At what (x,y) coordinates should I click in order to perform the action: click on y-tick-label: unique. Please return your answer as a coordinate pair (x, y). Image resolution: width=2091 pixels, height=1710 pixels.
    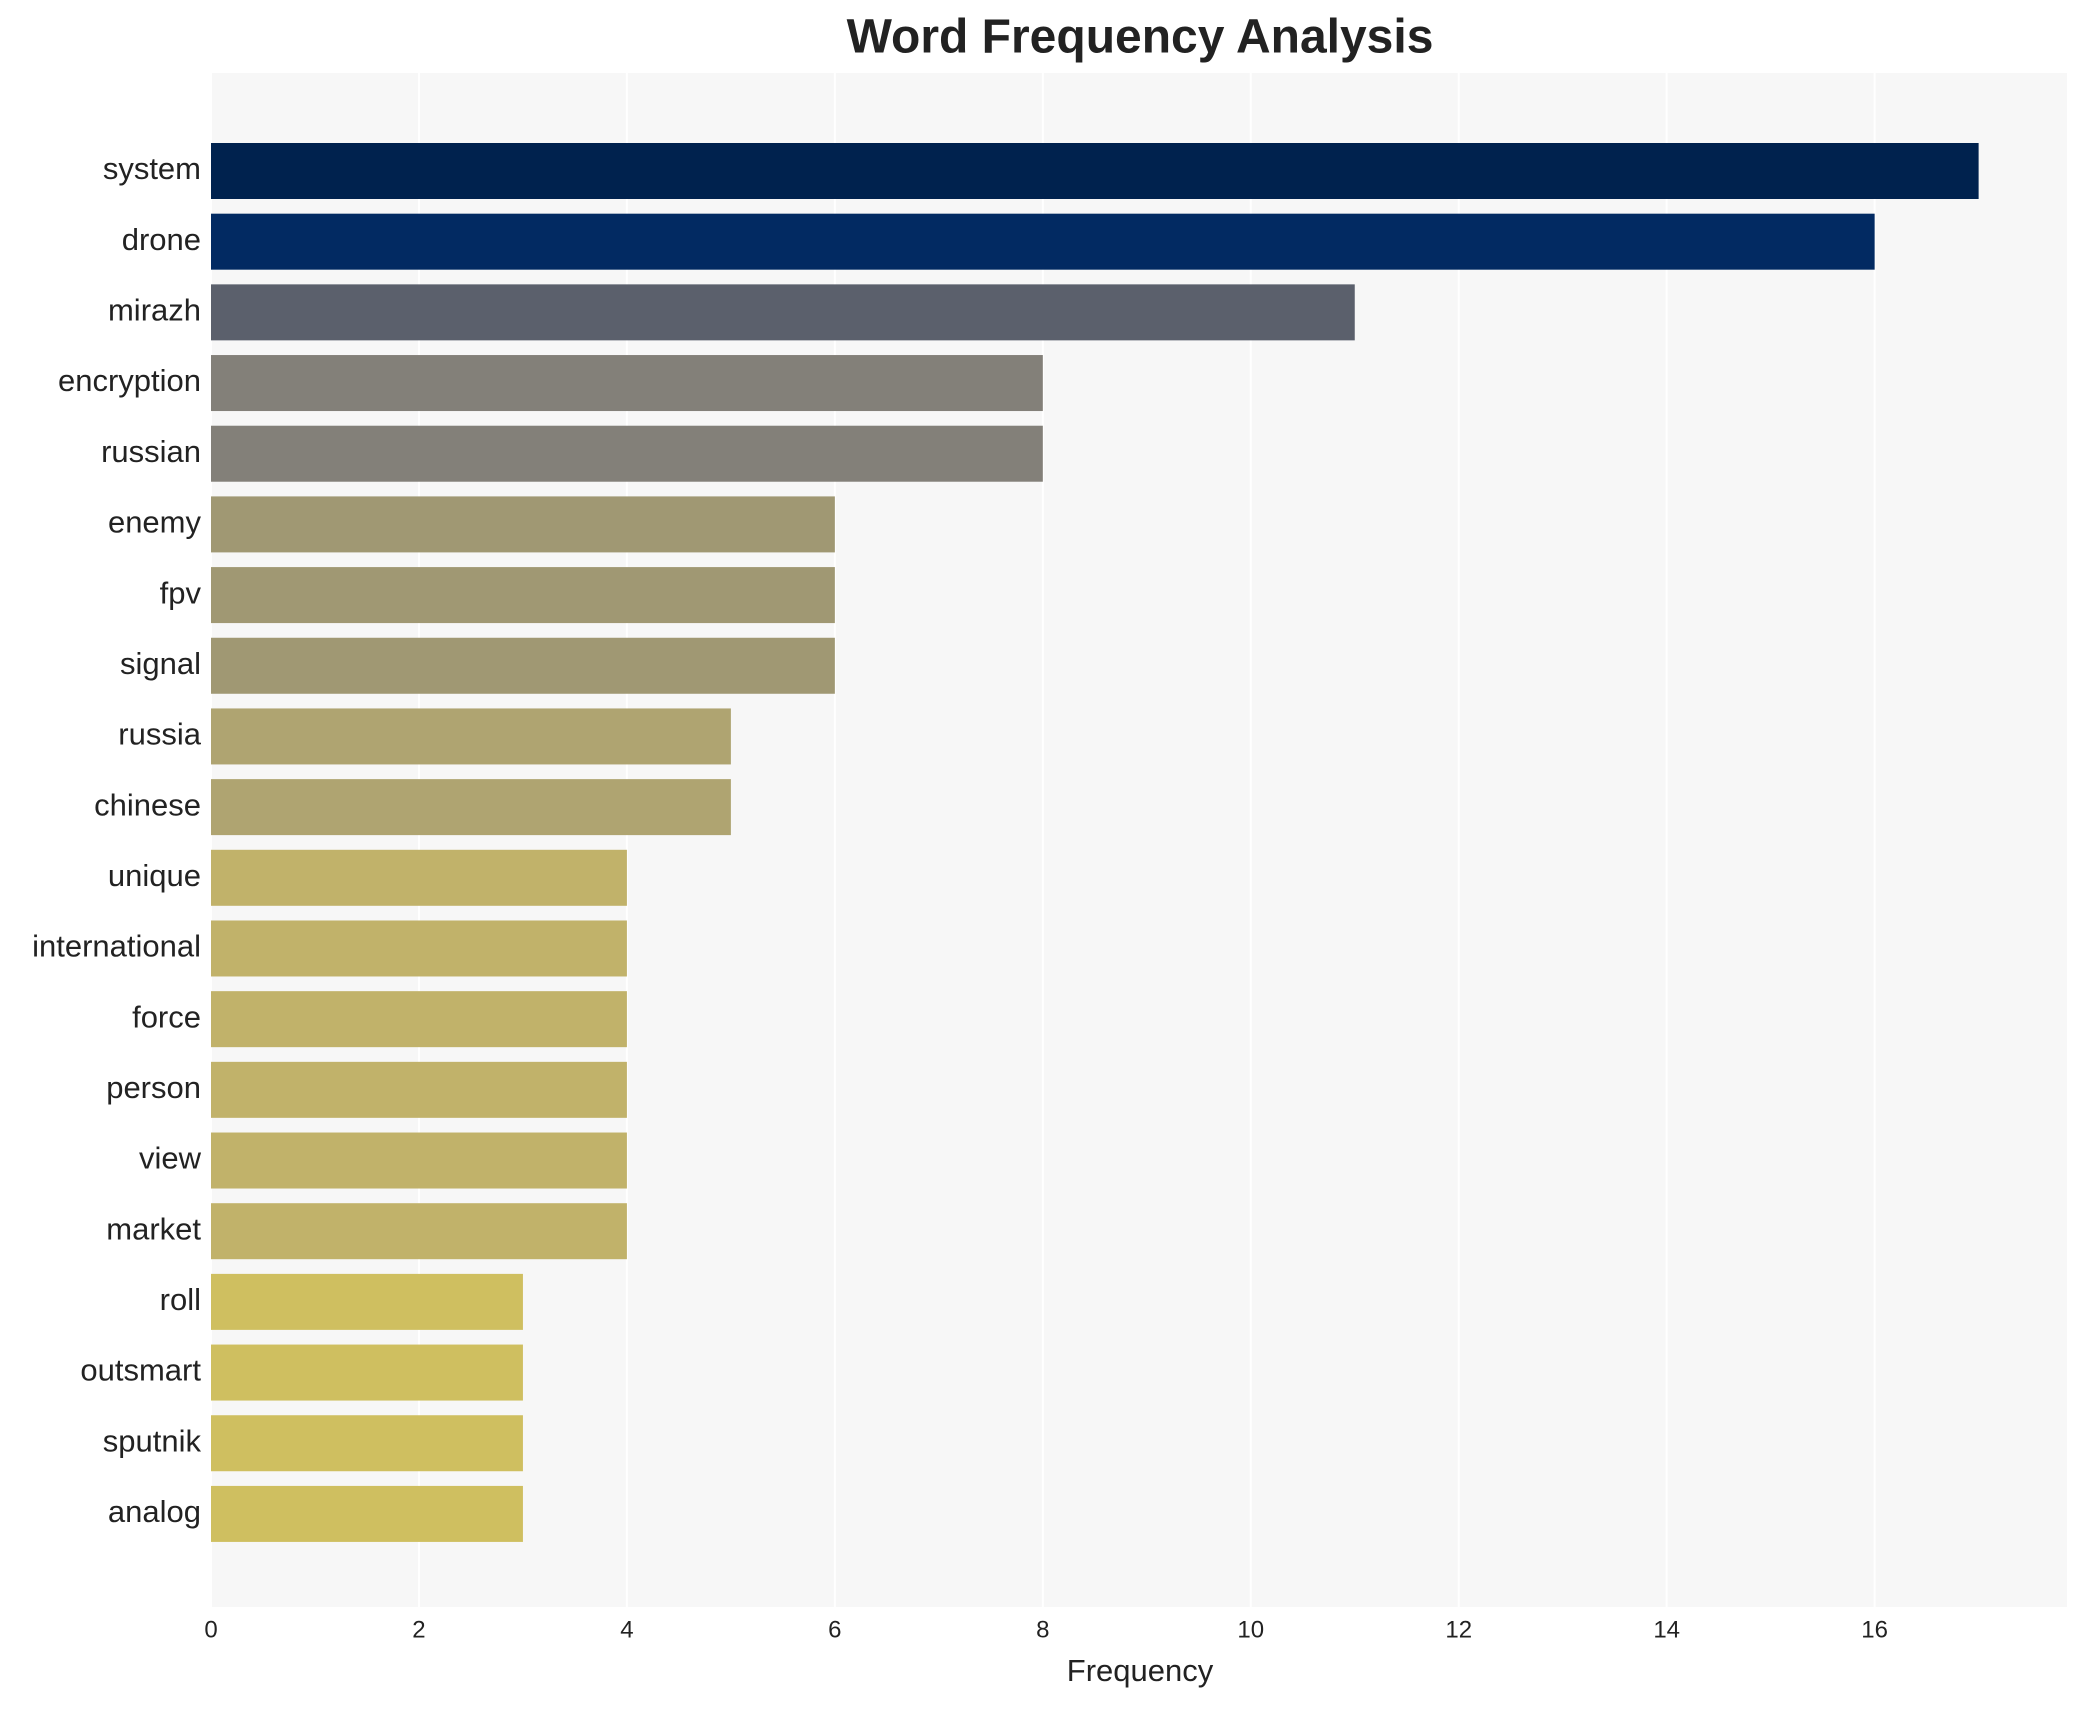
    Looking at the image, I should click on (154, 875).